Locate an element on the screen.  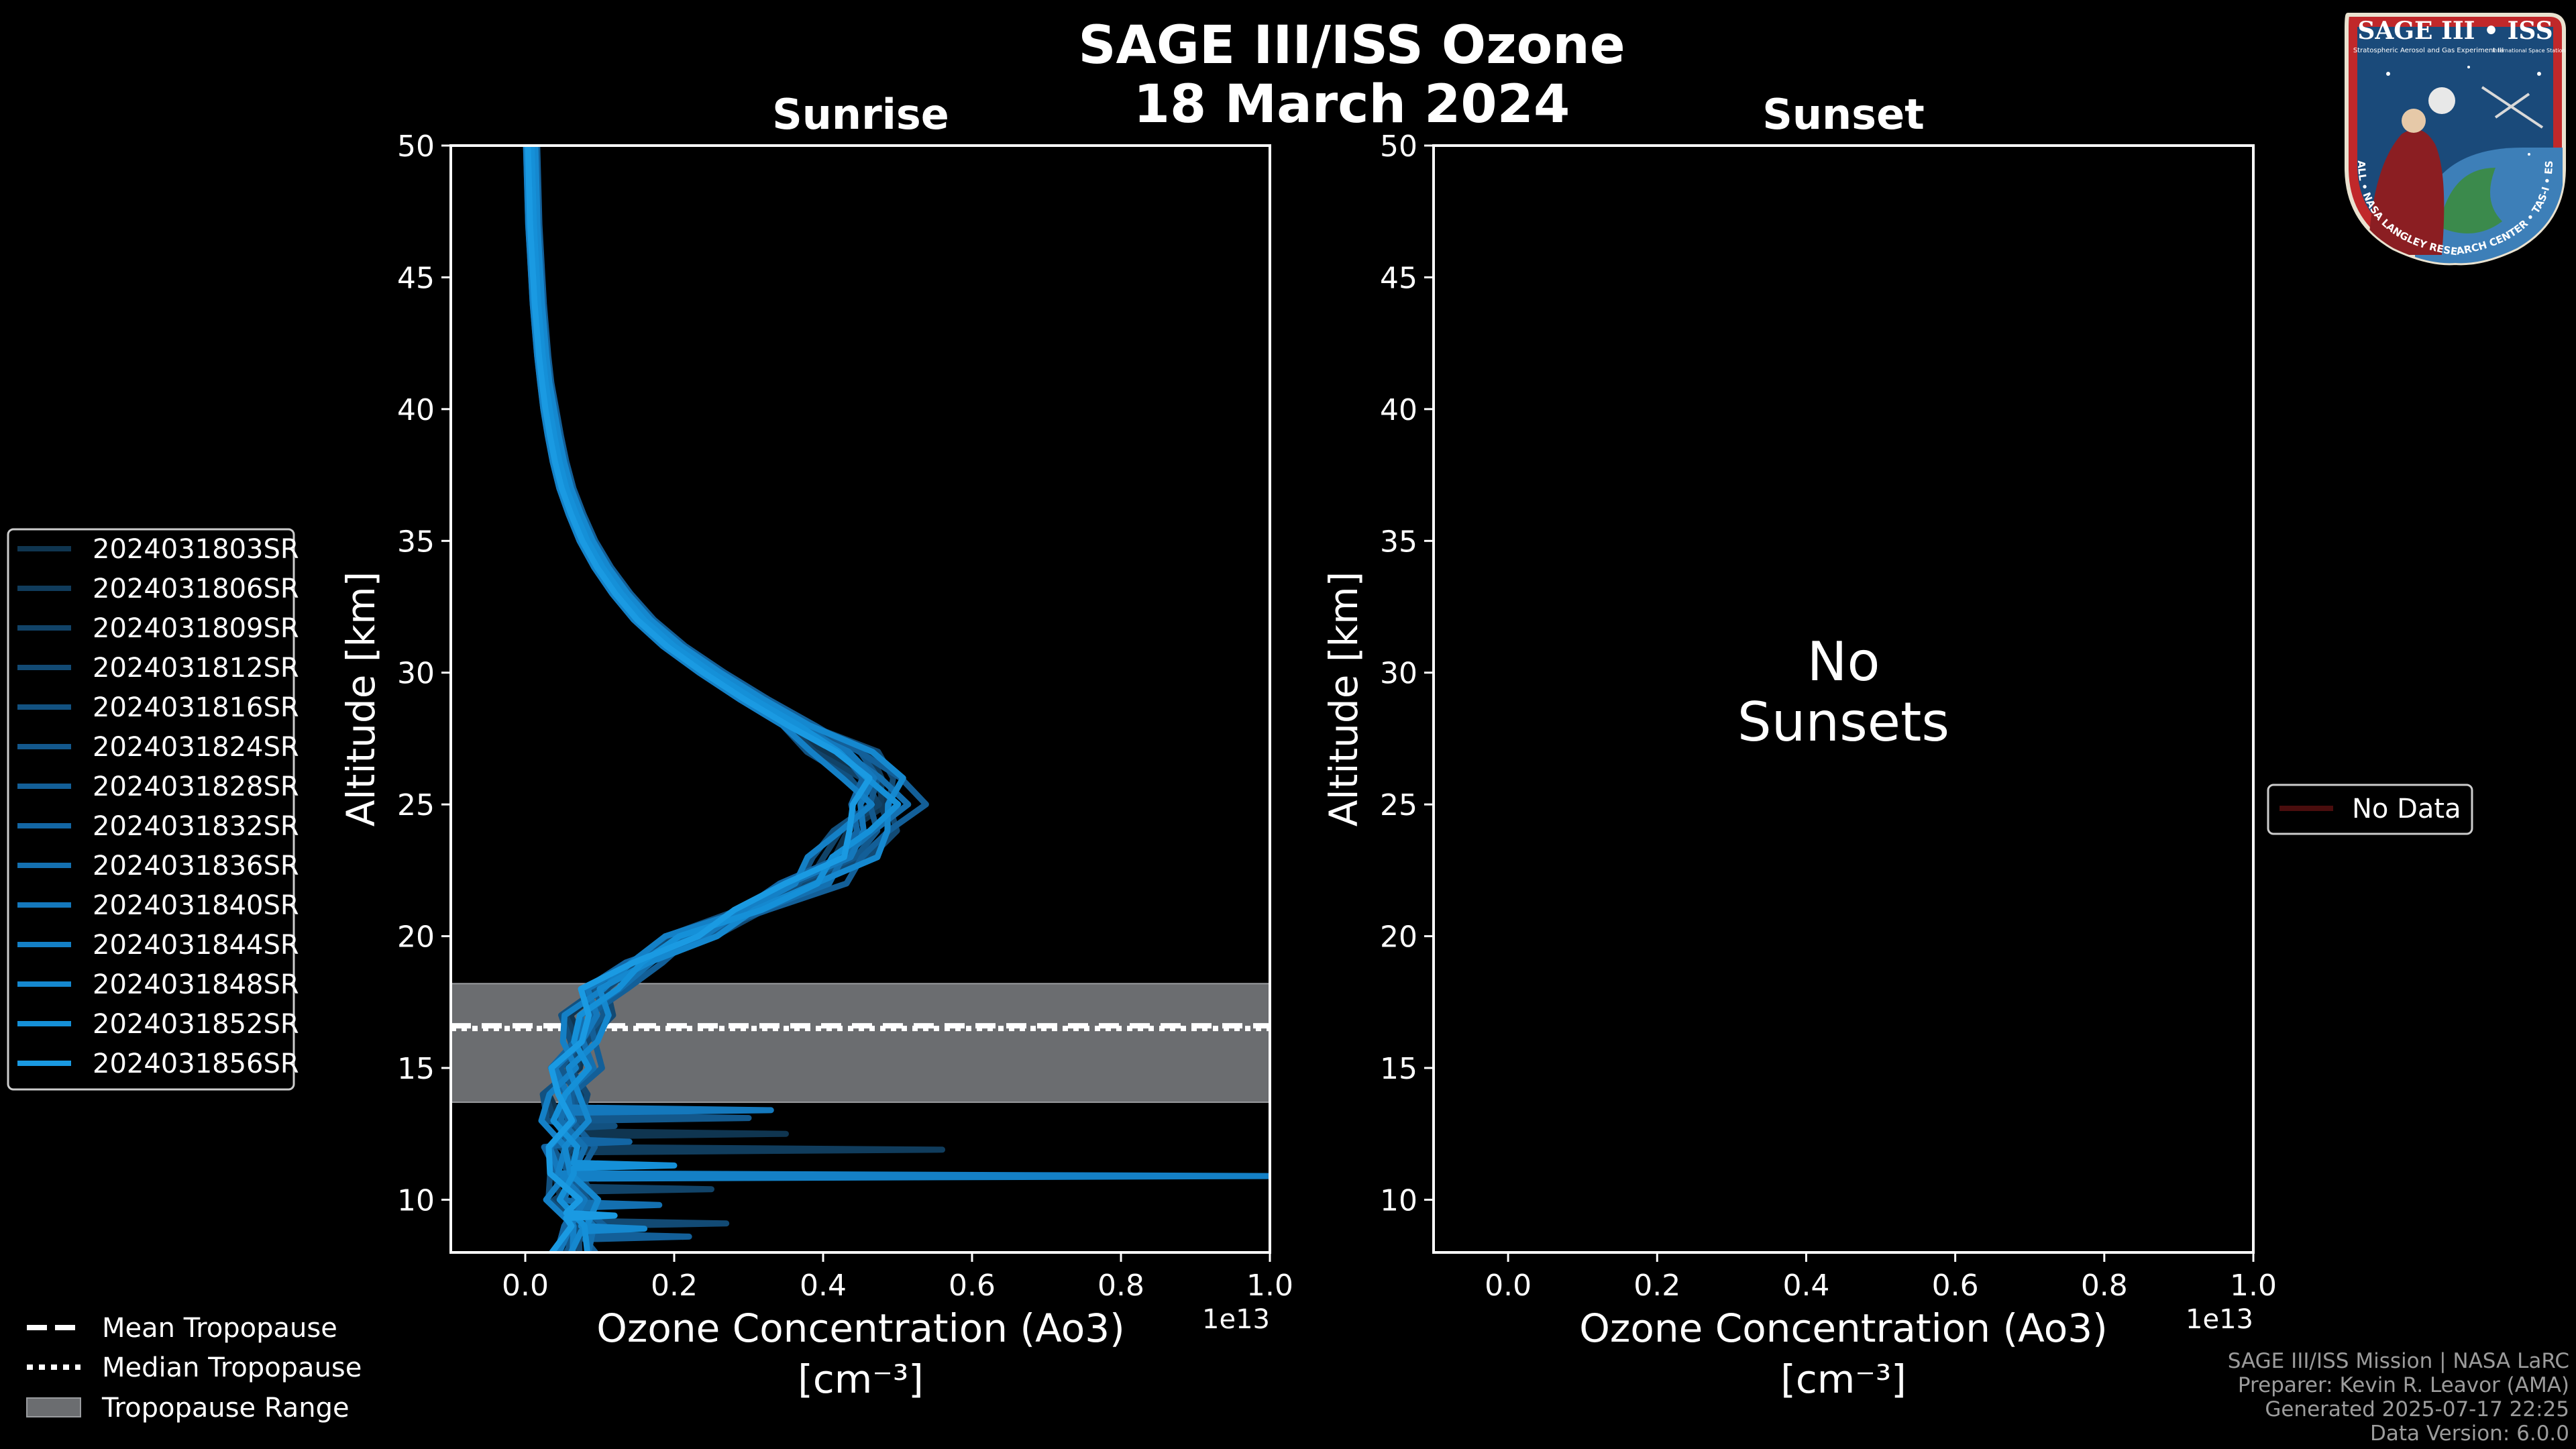
tropopause-range-label: Tropopause Range is located at coordinates (225, 1408).